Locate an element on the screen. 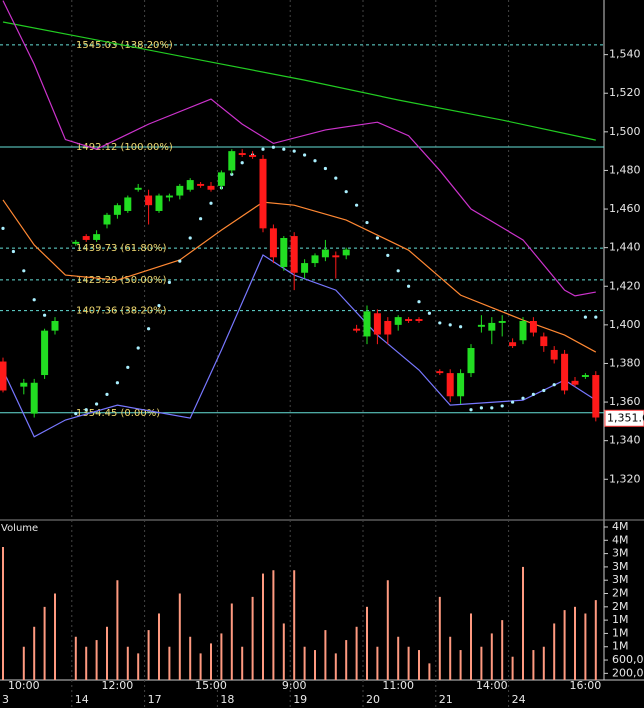  date-label: 14 is located at coordinates (82, 699).